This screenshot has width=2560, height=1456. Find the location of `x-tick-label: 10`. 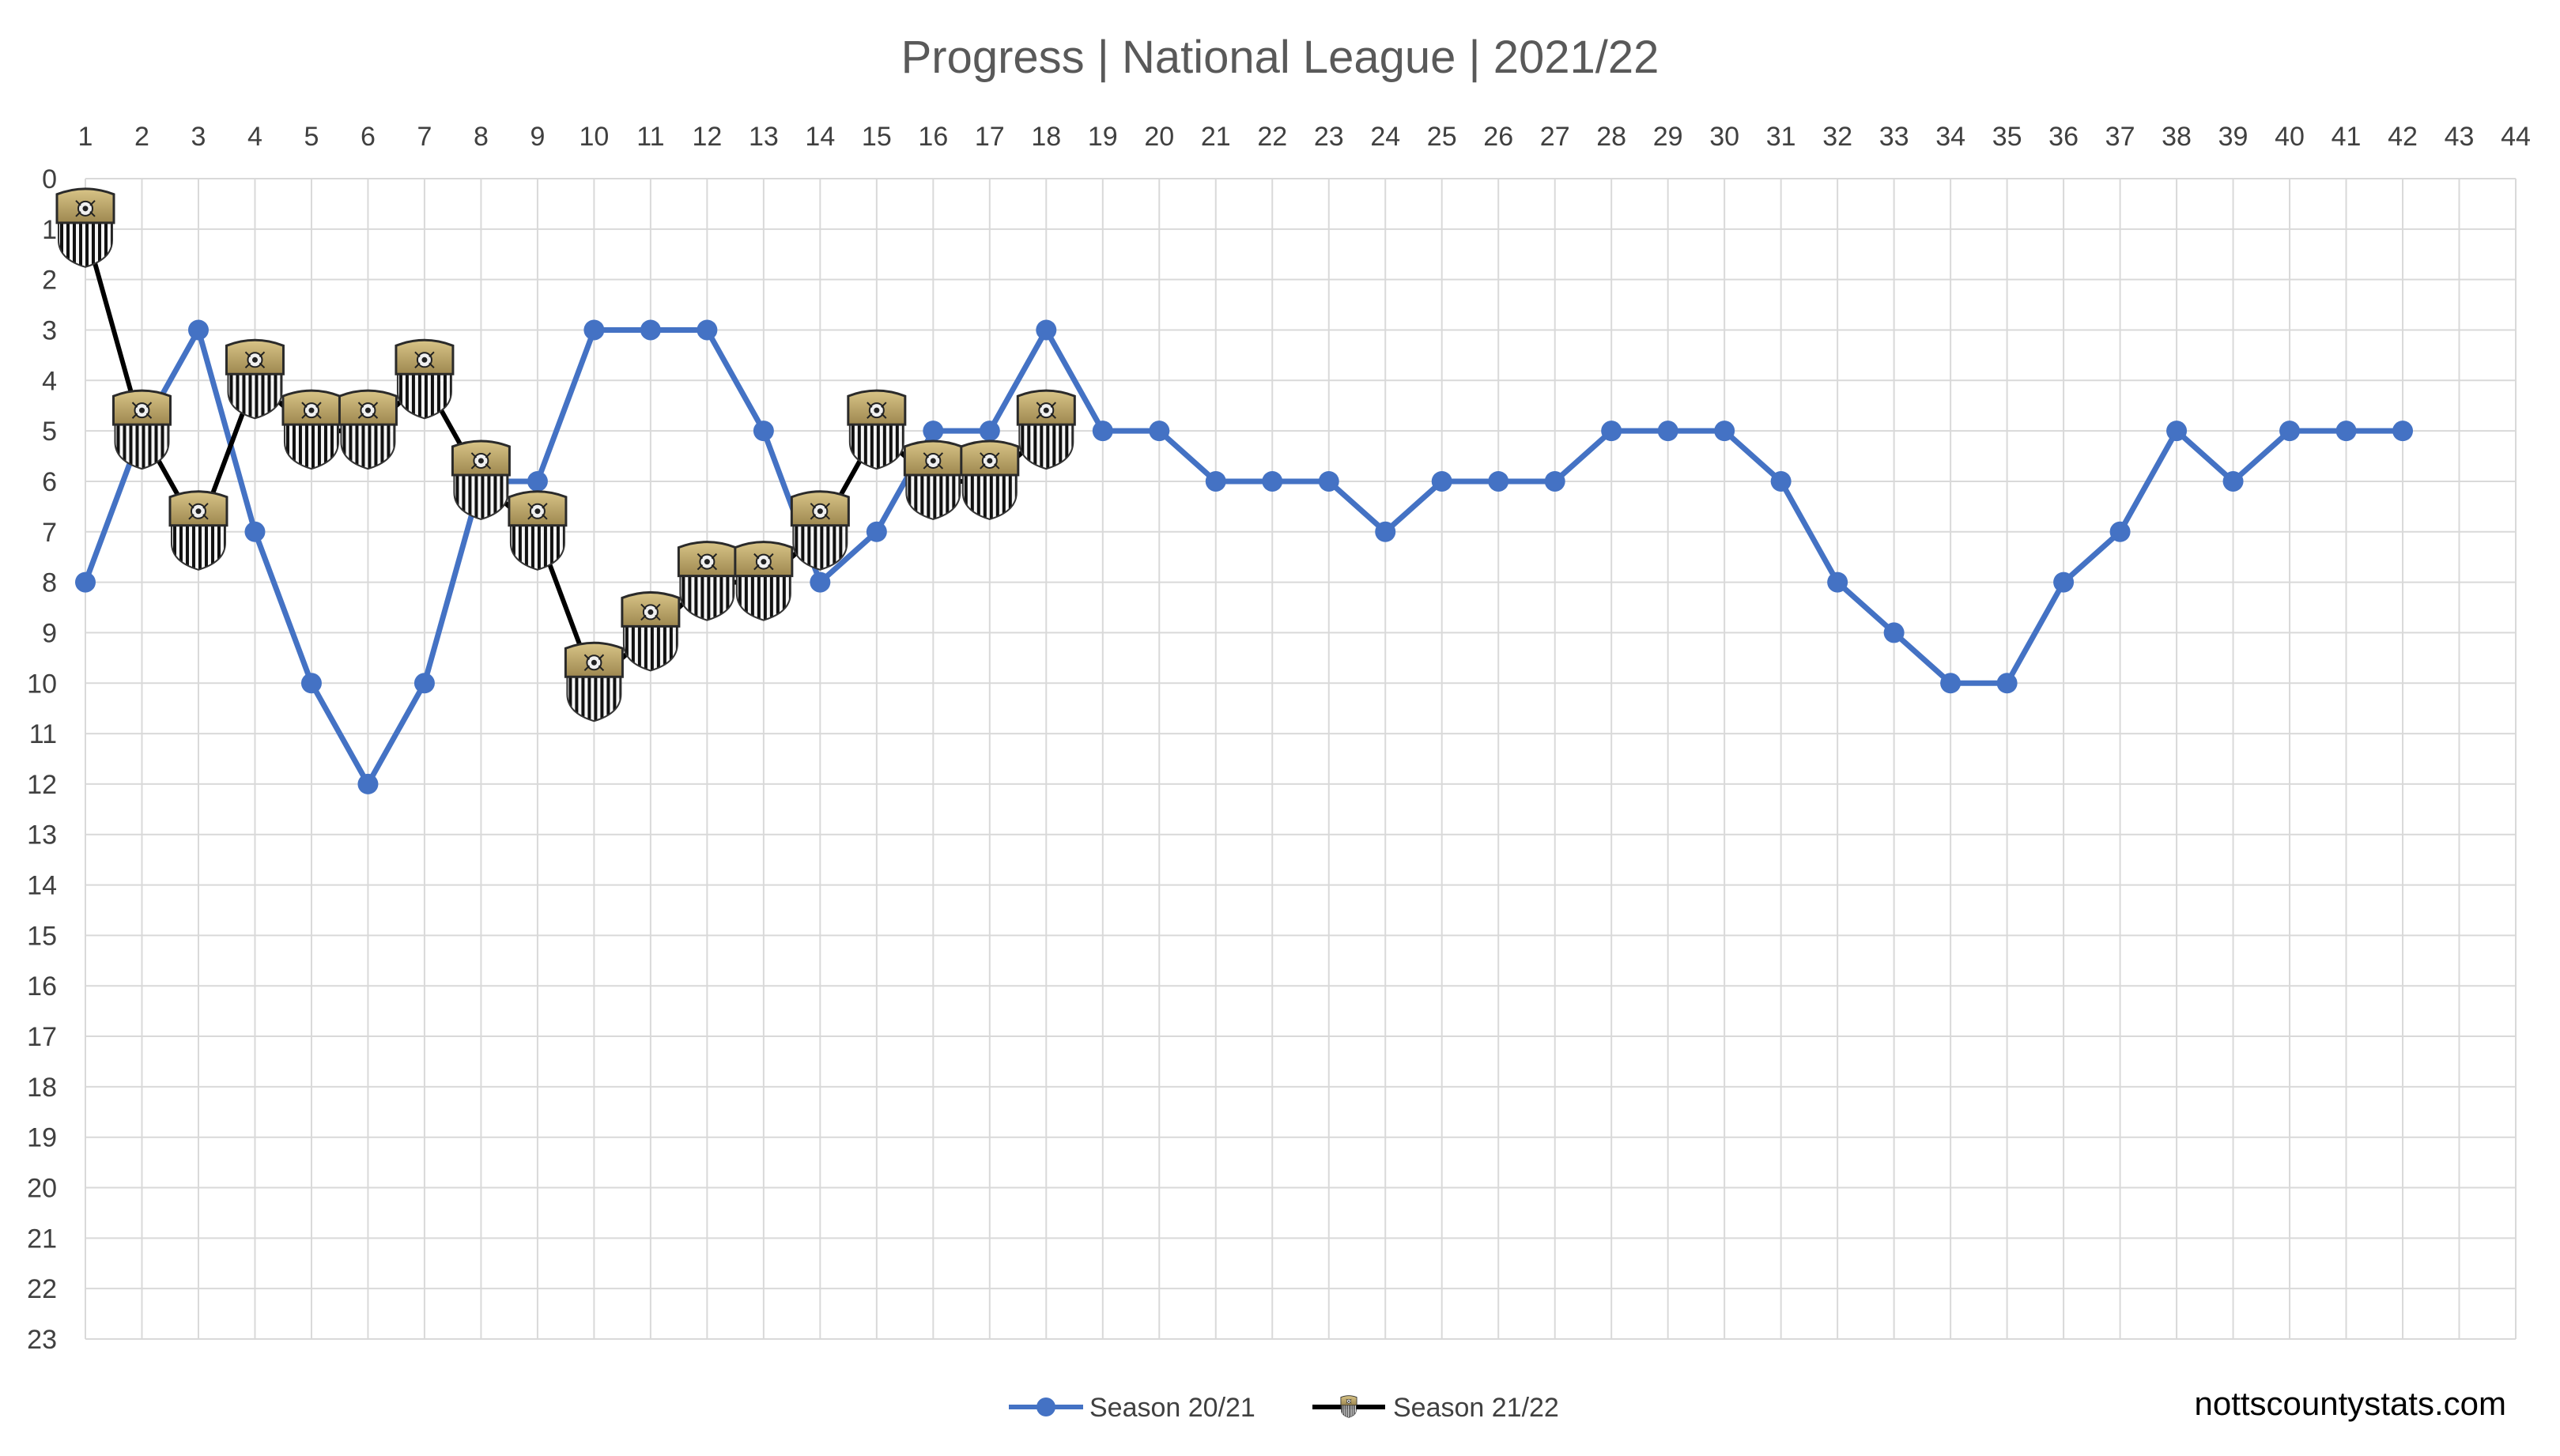

x-tick-label: 10 is located at coordinates (594, 137).